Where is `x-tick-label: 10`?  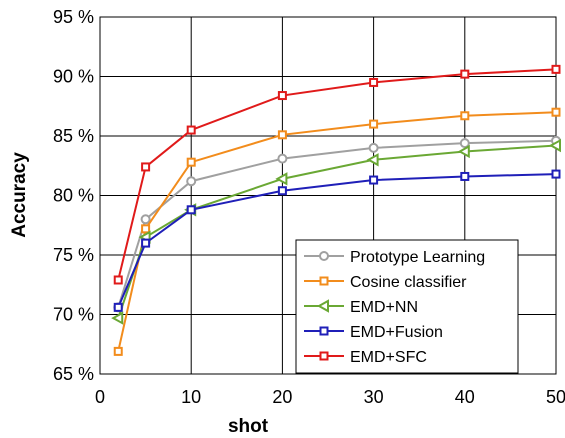 x-tick-label: 10 is located at coordinates (191, 397).